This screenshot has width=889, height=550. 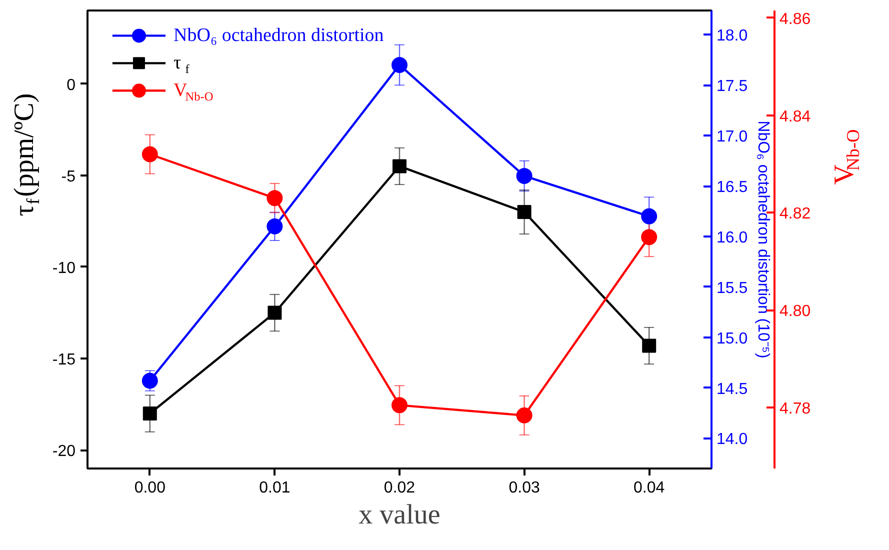 I want to click on legend-label: NbO₆ octahedron distortion, so click(x=279, y=35).